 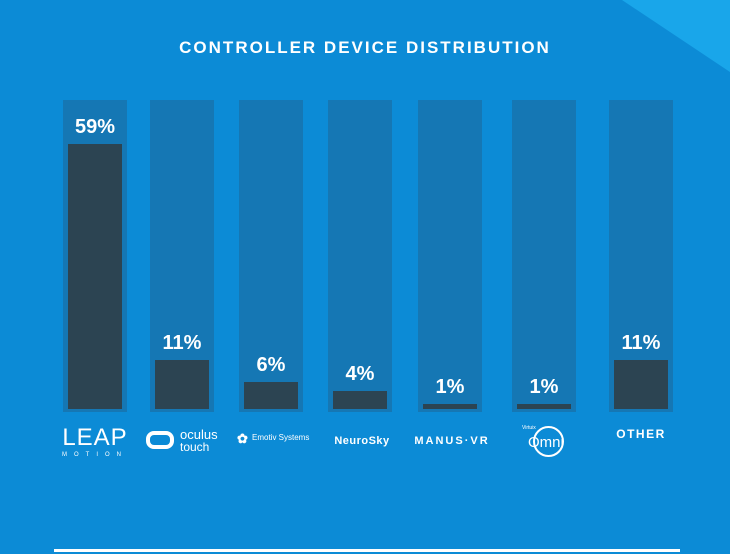 What do you see at coordinates (367, 550) in the screenshot?
I see `divider-line` at bounding box center [367, 550].